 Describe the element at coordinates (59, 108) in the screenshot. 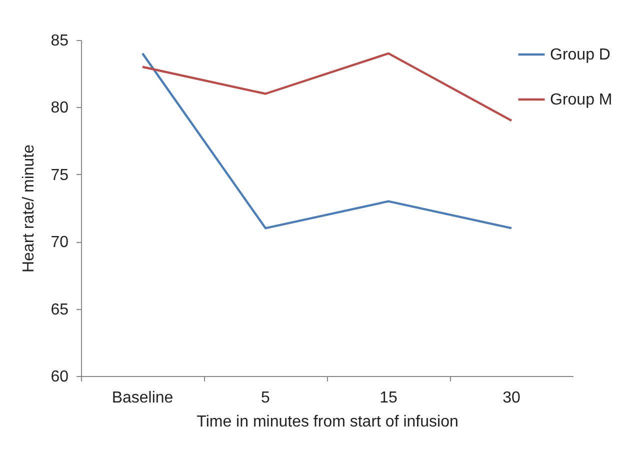

I see `y-tick-label: 80` at that location.